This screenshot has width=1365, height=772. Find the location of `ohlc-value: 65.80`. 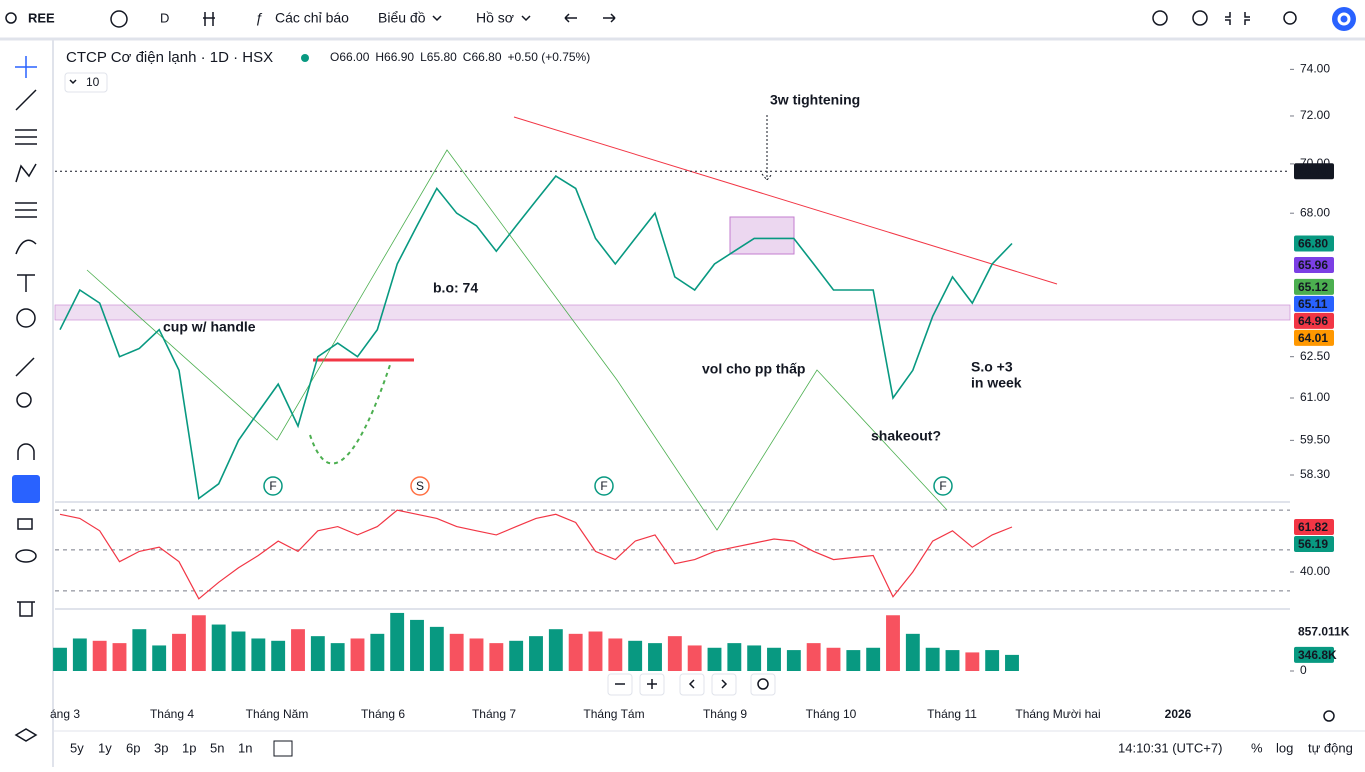

ohlc-value: 65.80 is located at coordinates (442, 57).